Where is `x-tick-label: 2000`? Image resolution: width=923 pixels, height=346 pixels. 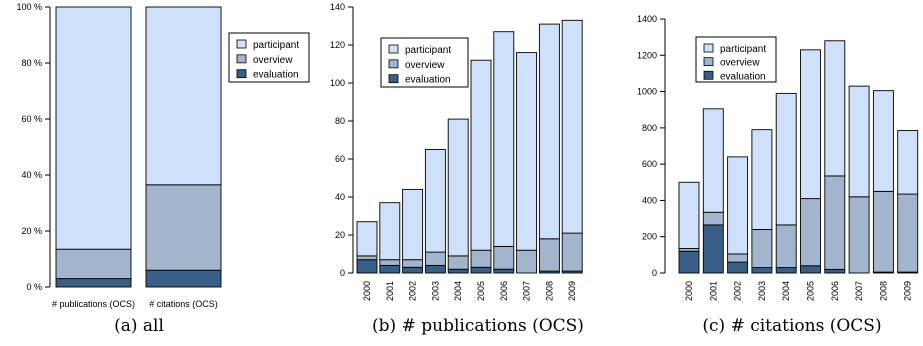
x-tick-label: 2000 is located at coordinates (689, 291).